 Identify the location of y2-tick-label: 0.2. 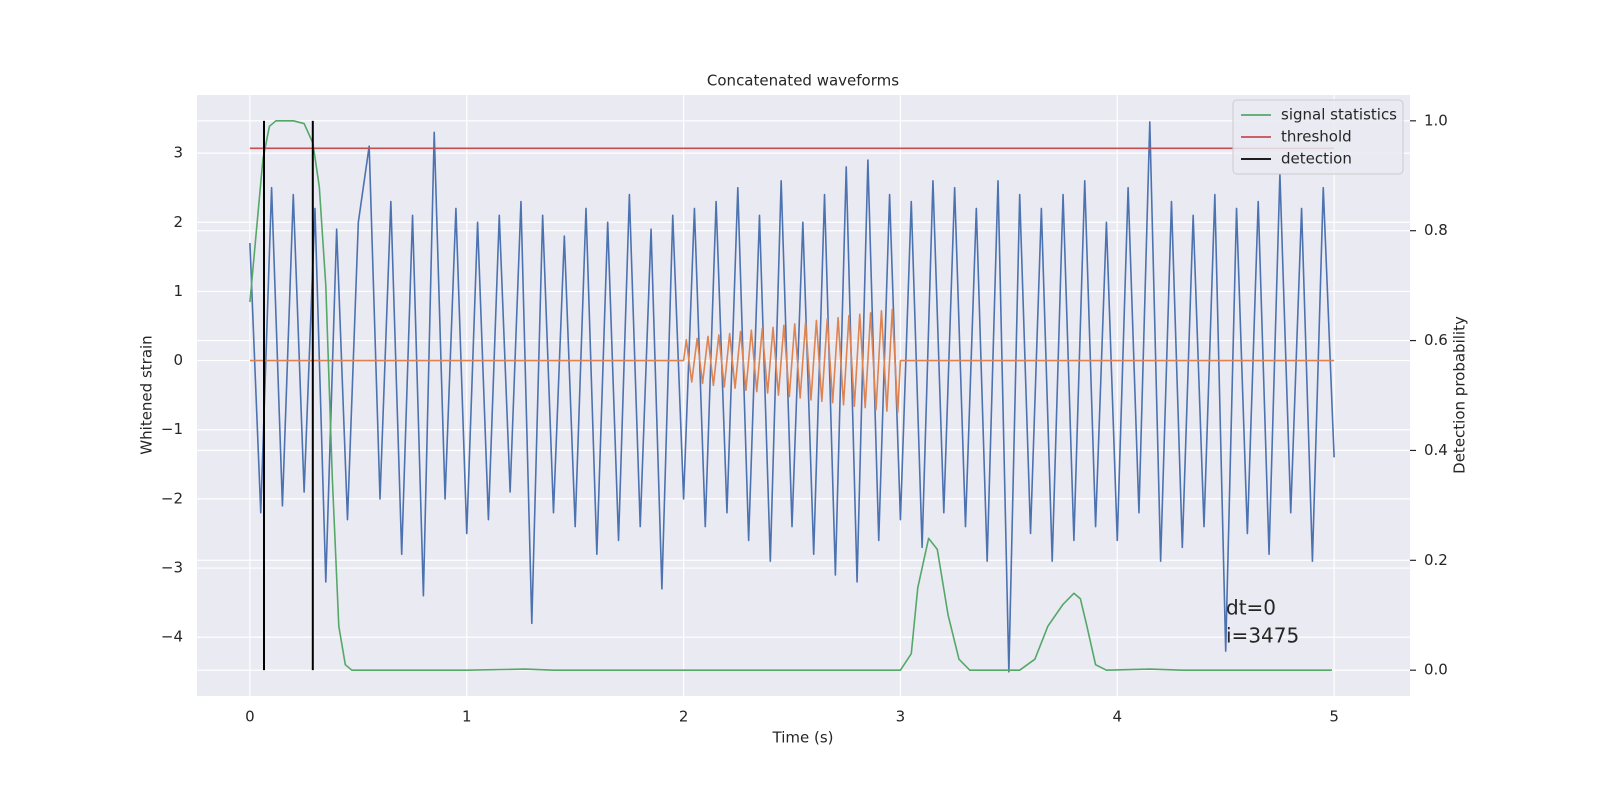
(1436, 560).